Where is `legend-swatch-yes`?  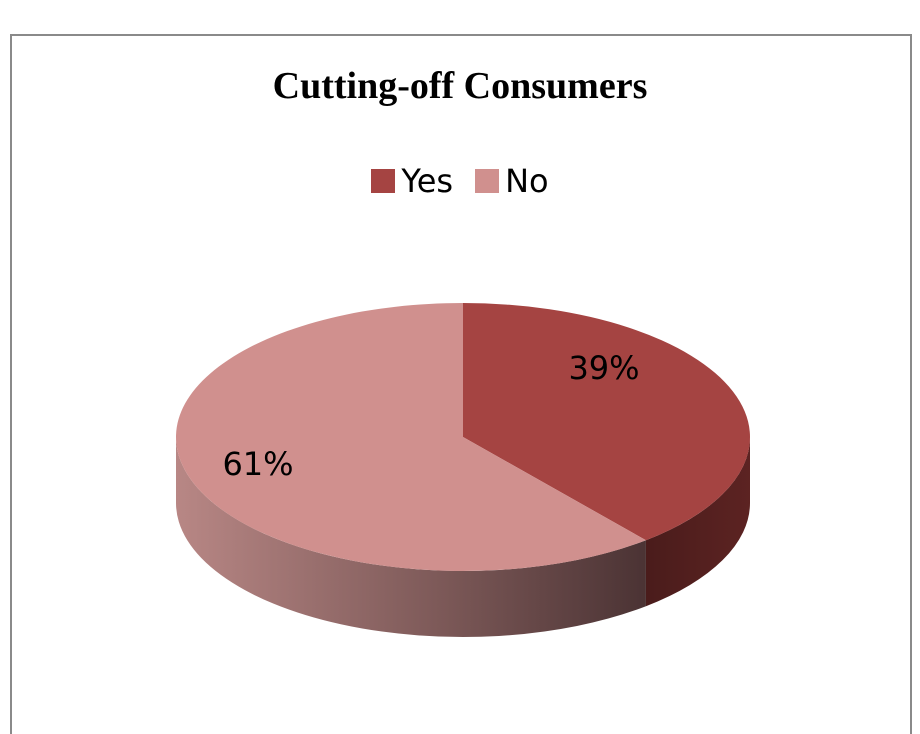 legend-swatch-yes is located at coordinates (383, 181).